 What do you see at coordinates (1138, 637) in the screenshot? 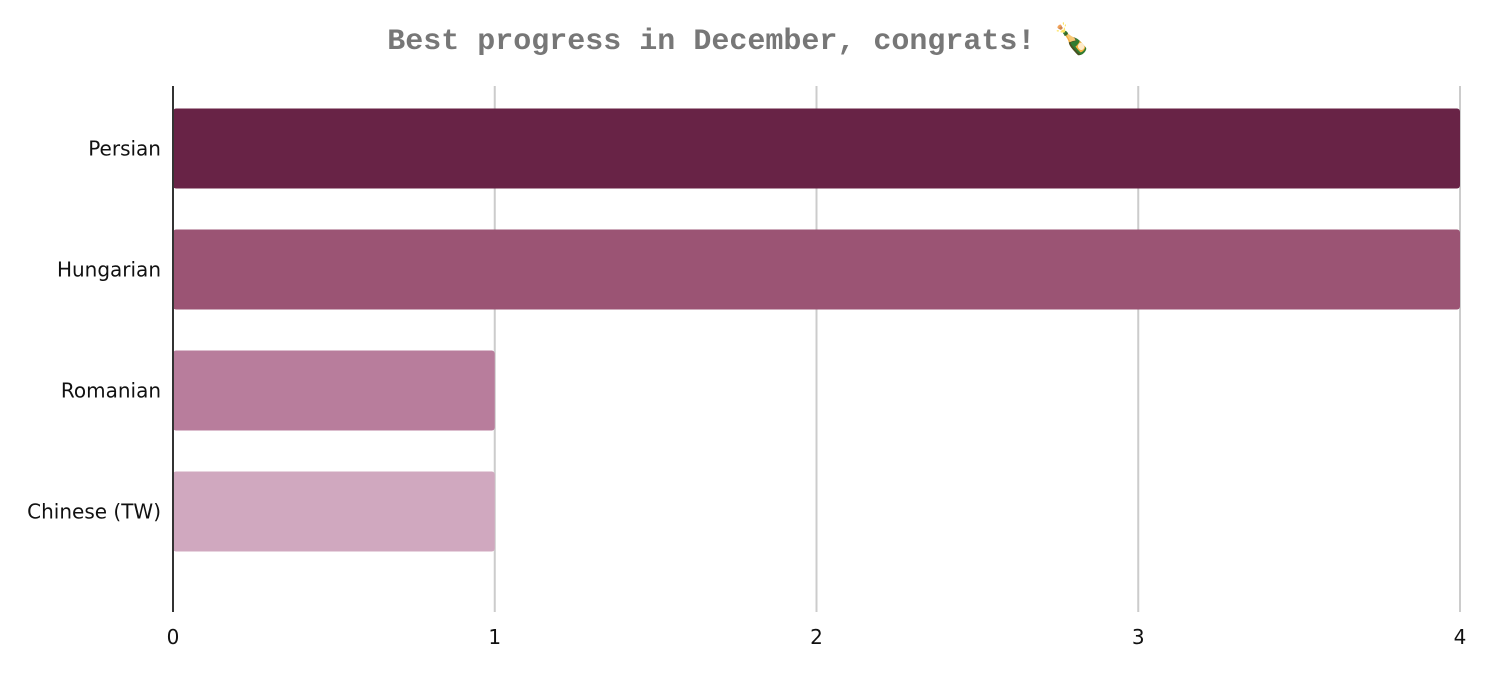
I see `x-tick-label: 3` at bounding box center [1138, 637].